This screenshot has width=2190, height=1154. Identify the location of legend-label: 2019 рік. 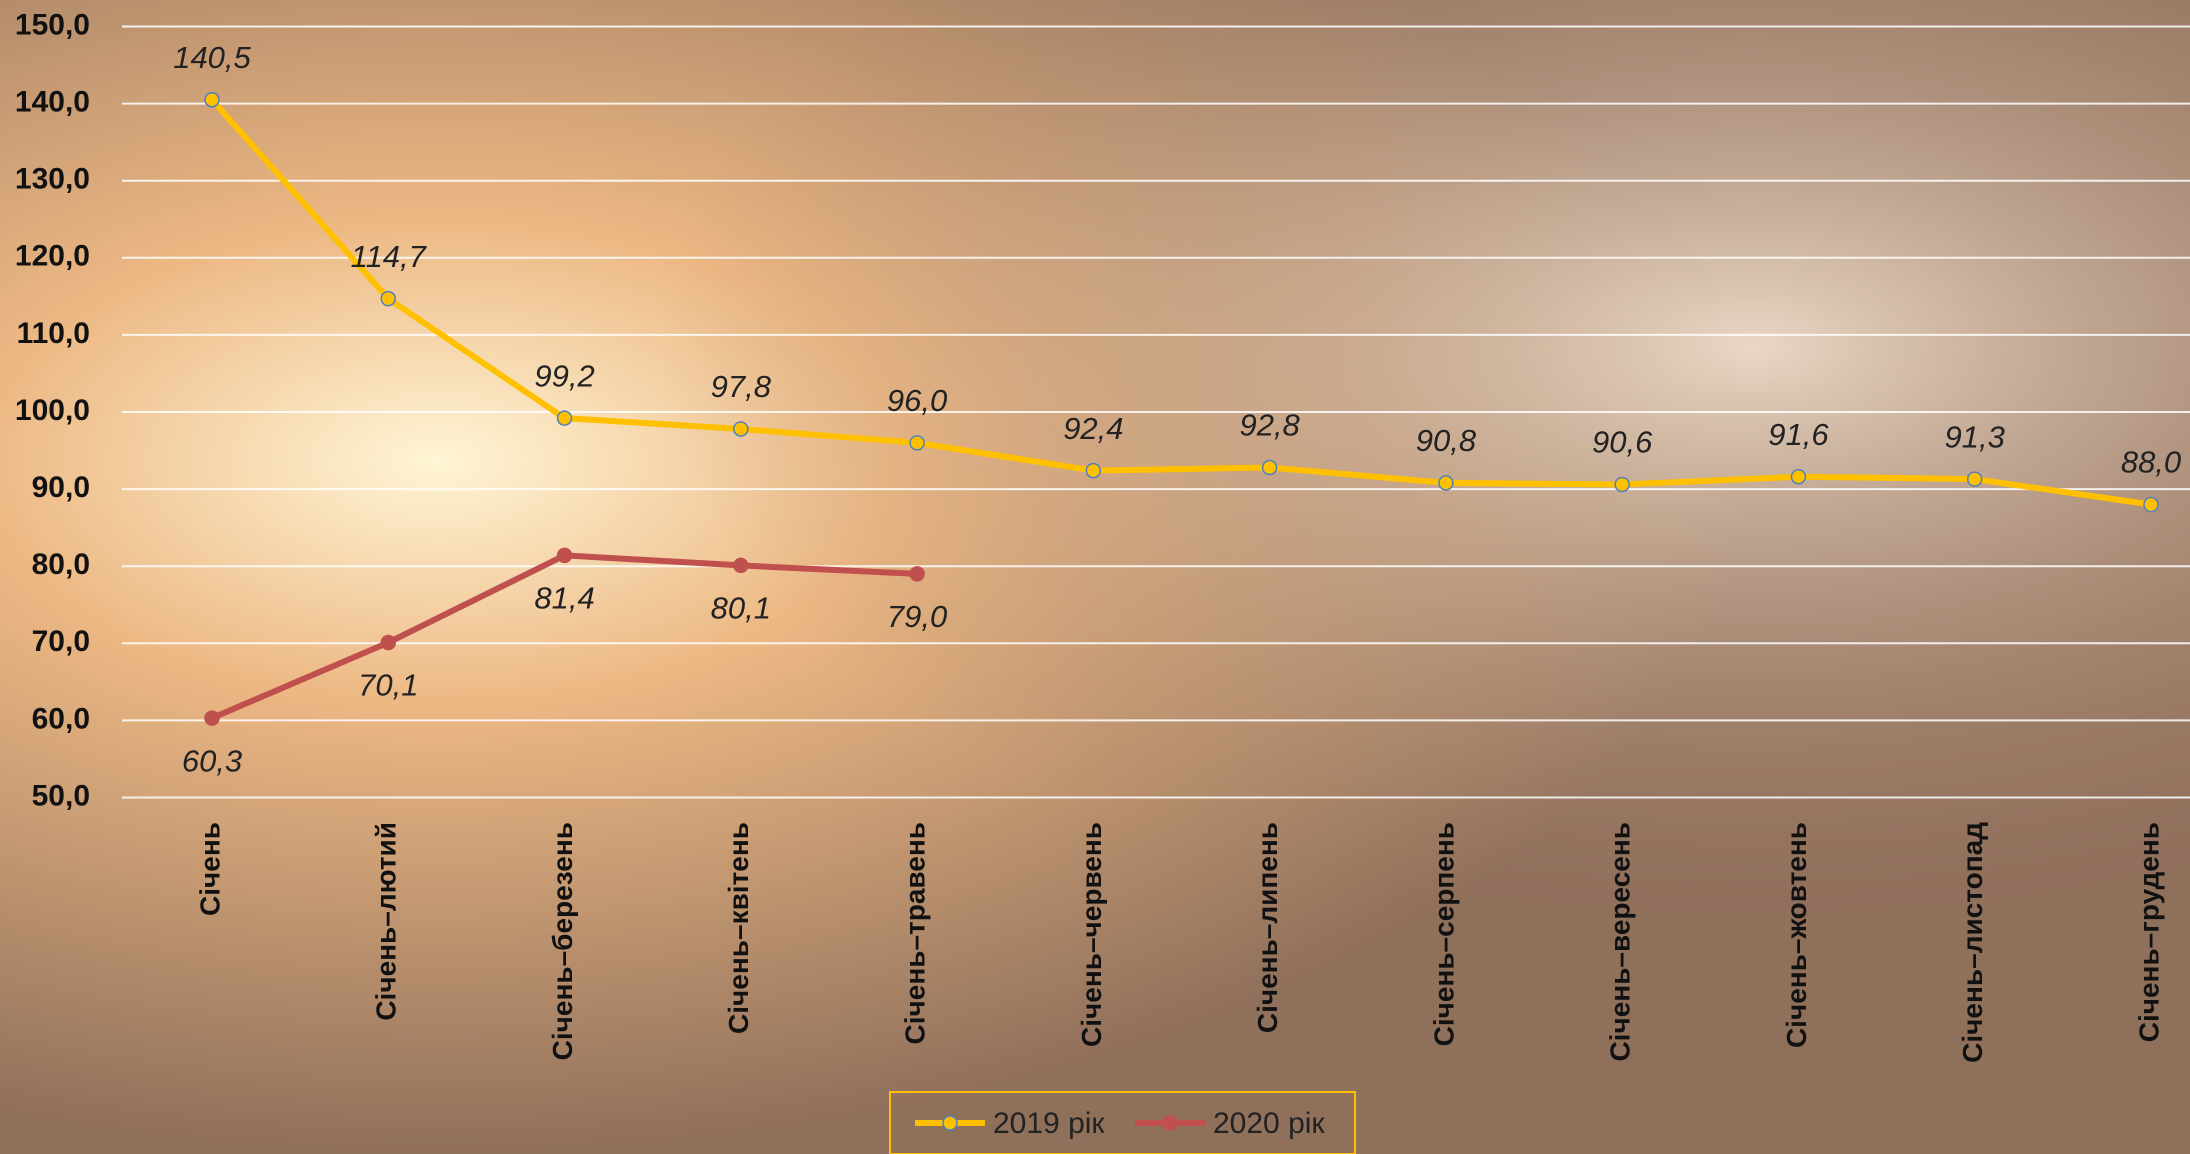
(1049, 1123).